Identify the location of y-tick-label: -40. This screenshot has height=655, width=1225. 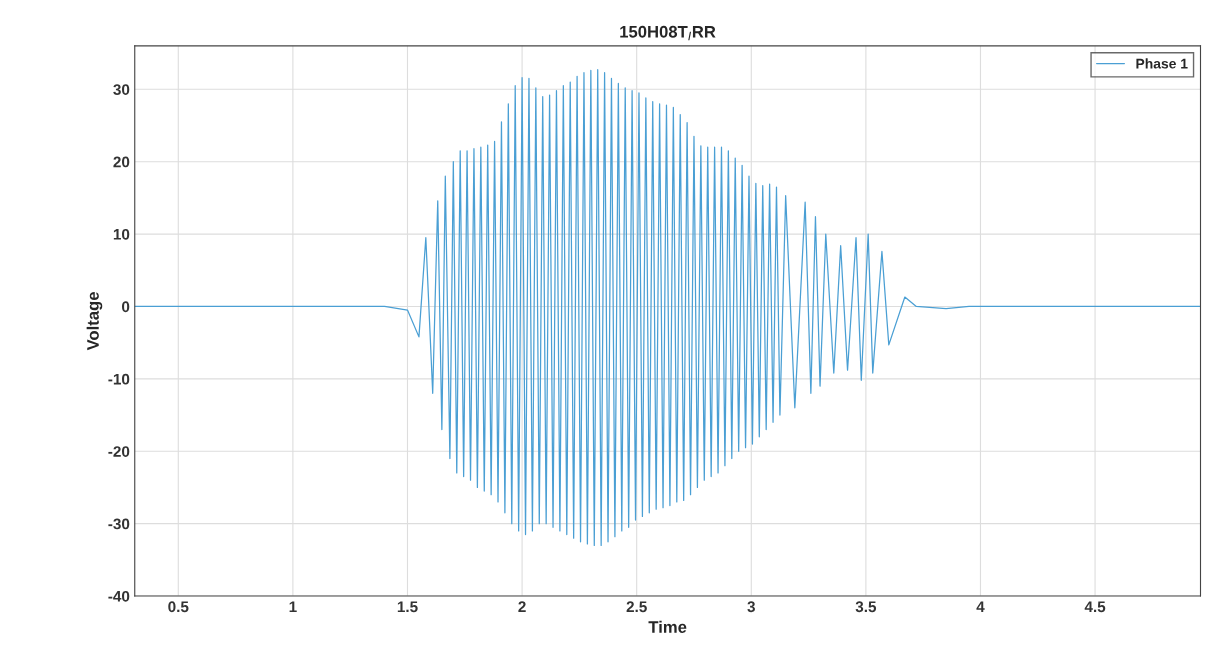
(119, 596).